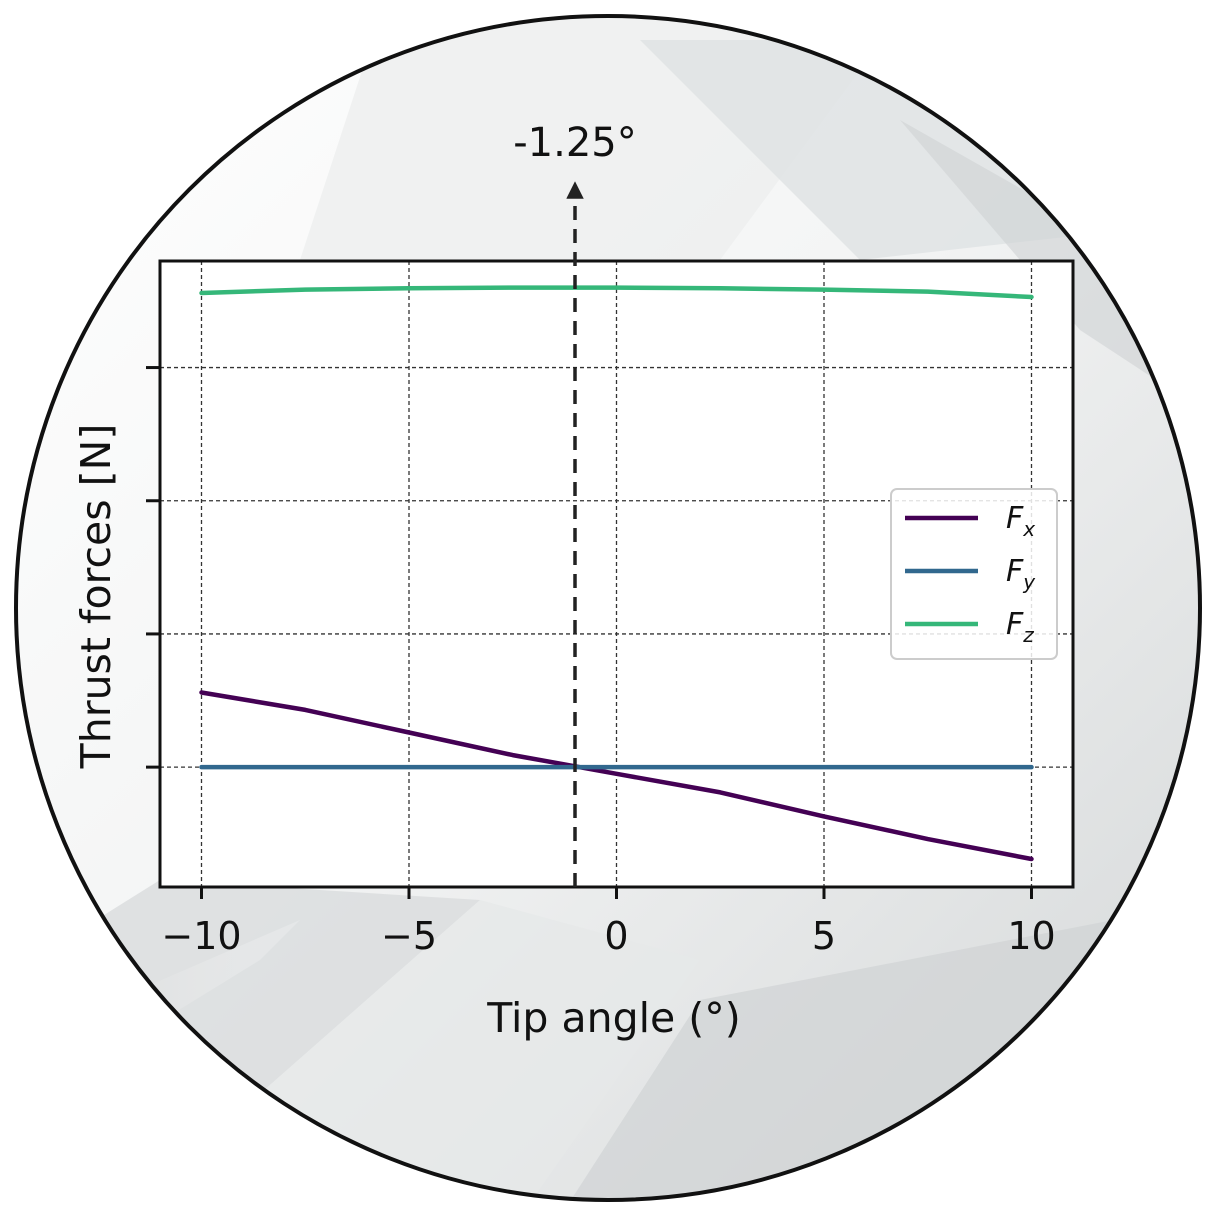 The width and height of the screenshot is (1217, 1217). What do you see at coordinates (1021, 574) in the screenshot?
I see `legend-label-fy: Fy` at bounding box center [1021, 574].